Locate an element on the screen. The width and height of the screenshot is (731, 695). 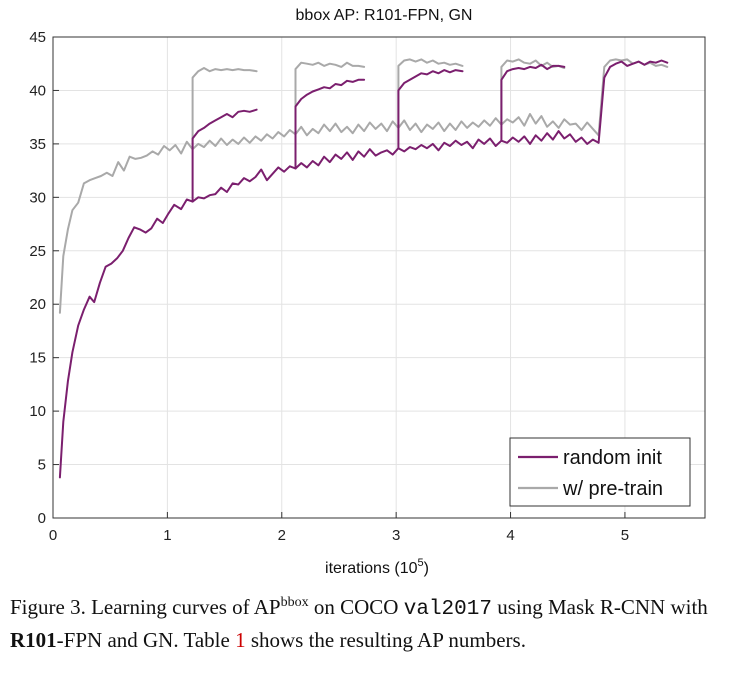
y-tick-label: 45 is located at coordinates (37, 37).